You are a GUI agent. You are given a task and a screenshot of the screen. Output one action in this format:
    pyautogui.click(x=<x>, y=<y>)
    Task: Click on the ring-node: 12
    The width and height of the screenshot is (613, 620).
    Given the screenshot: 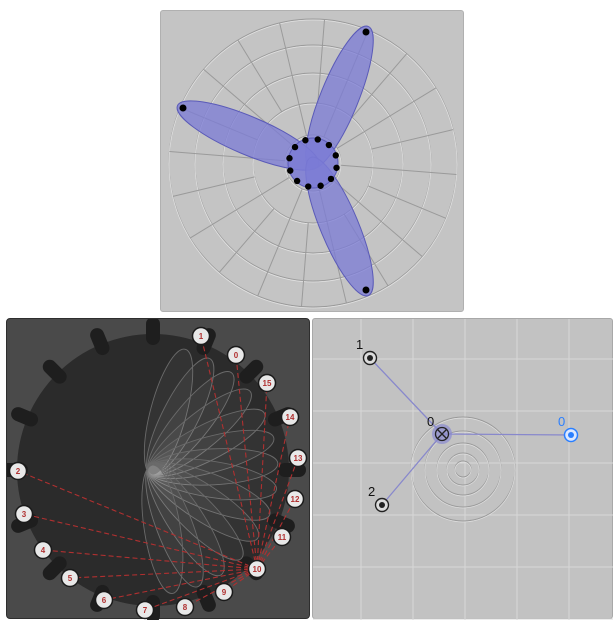 What is the action you would take?
    pyautogui.click(x=295, y=499)
    